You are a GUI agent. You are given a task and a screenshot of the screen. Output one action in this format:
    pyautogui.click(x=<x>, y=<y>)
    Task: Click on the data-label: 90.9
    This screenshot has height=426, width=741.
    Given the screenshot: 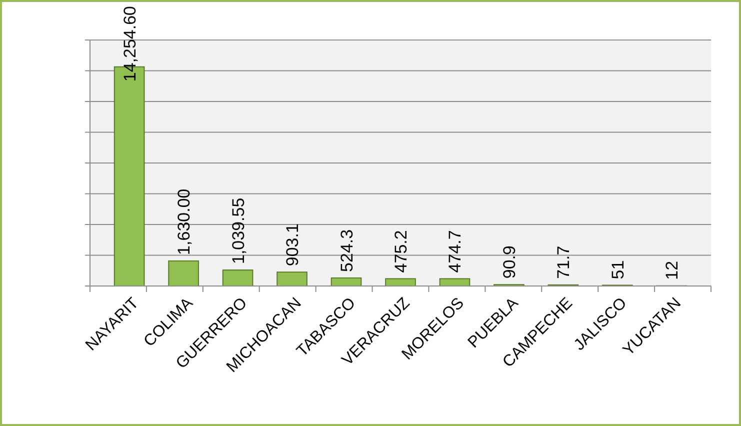 What is the action you would take?
    pyautogui.click(x=509, y=262)
    